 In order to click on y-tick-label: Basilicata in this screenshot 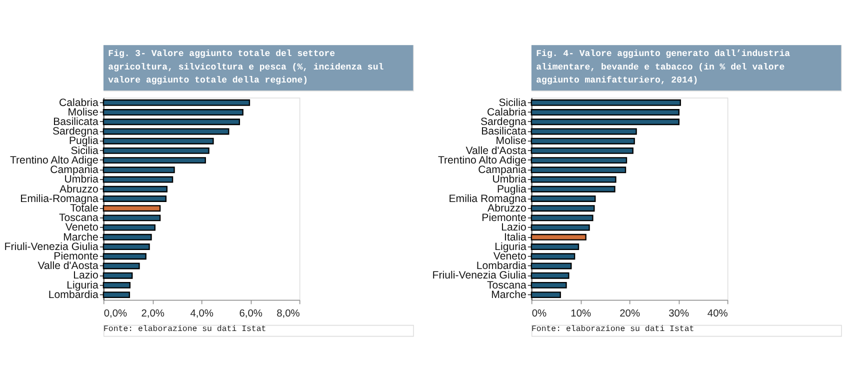, I will do `click(75, 122)`.